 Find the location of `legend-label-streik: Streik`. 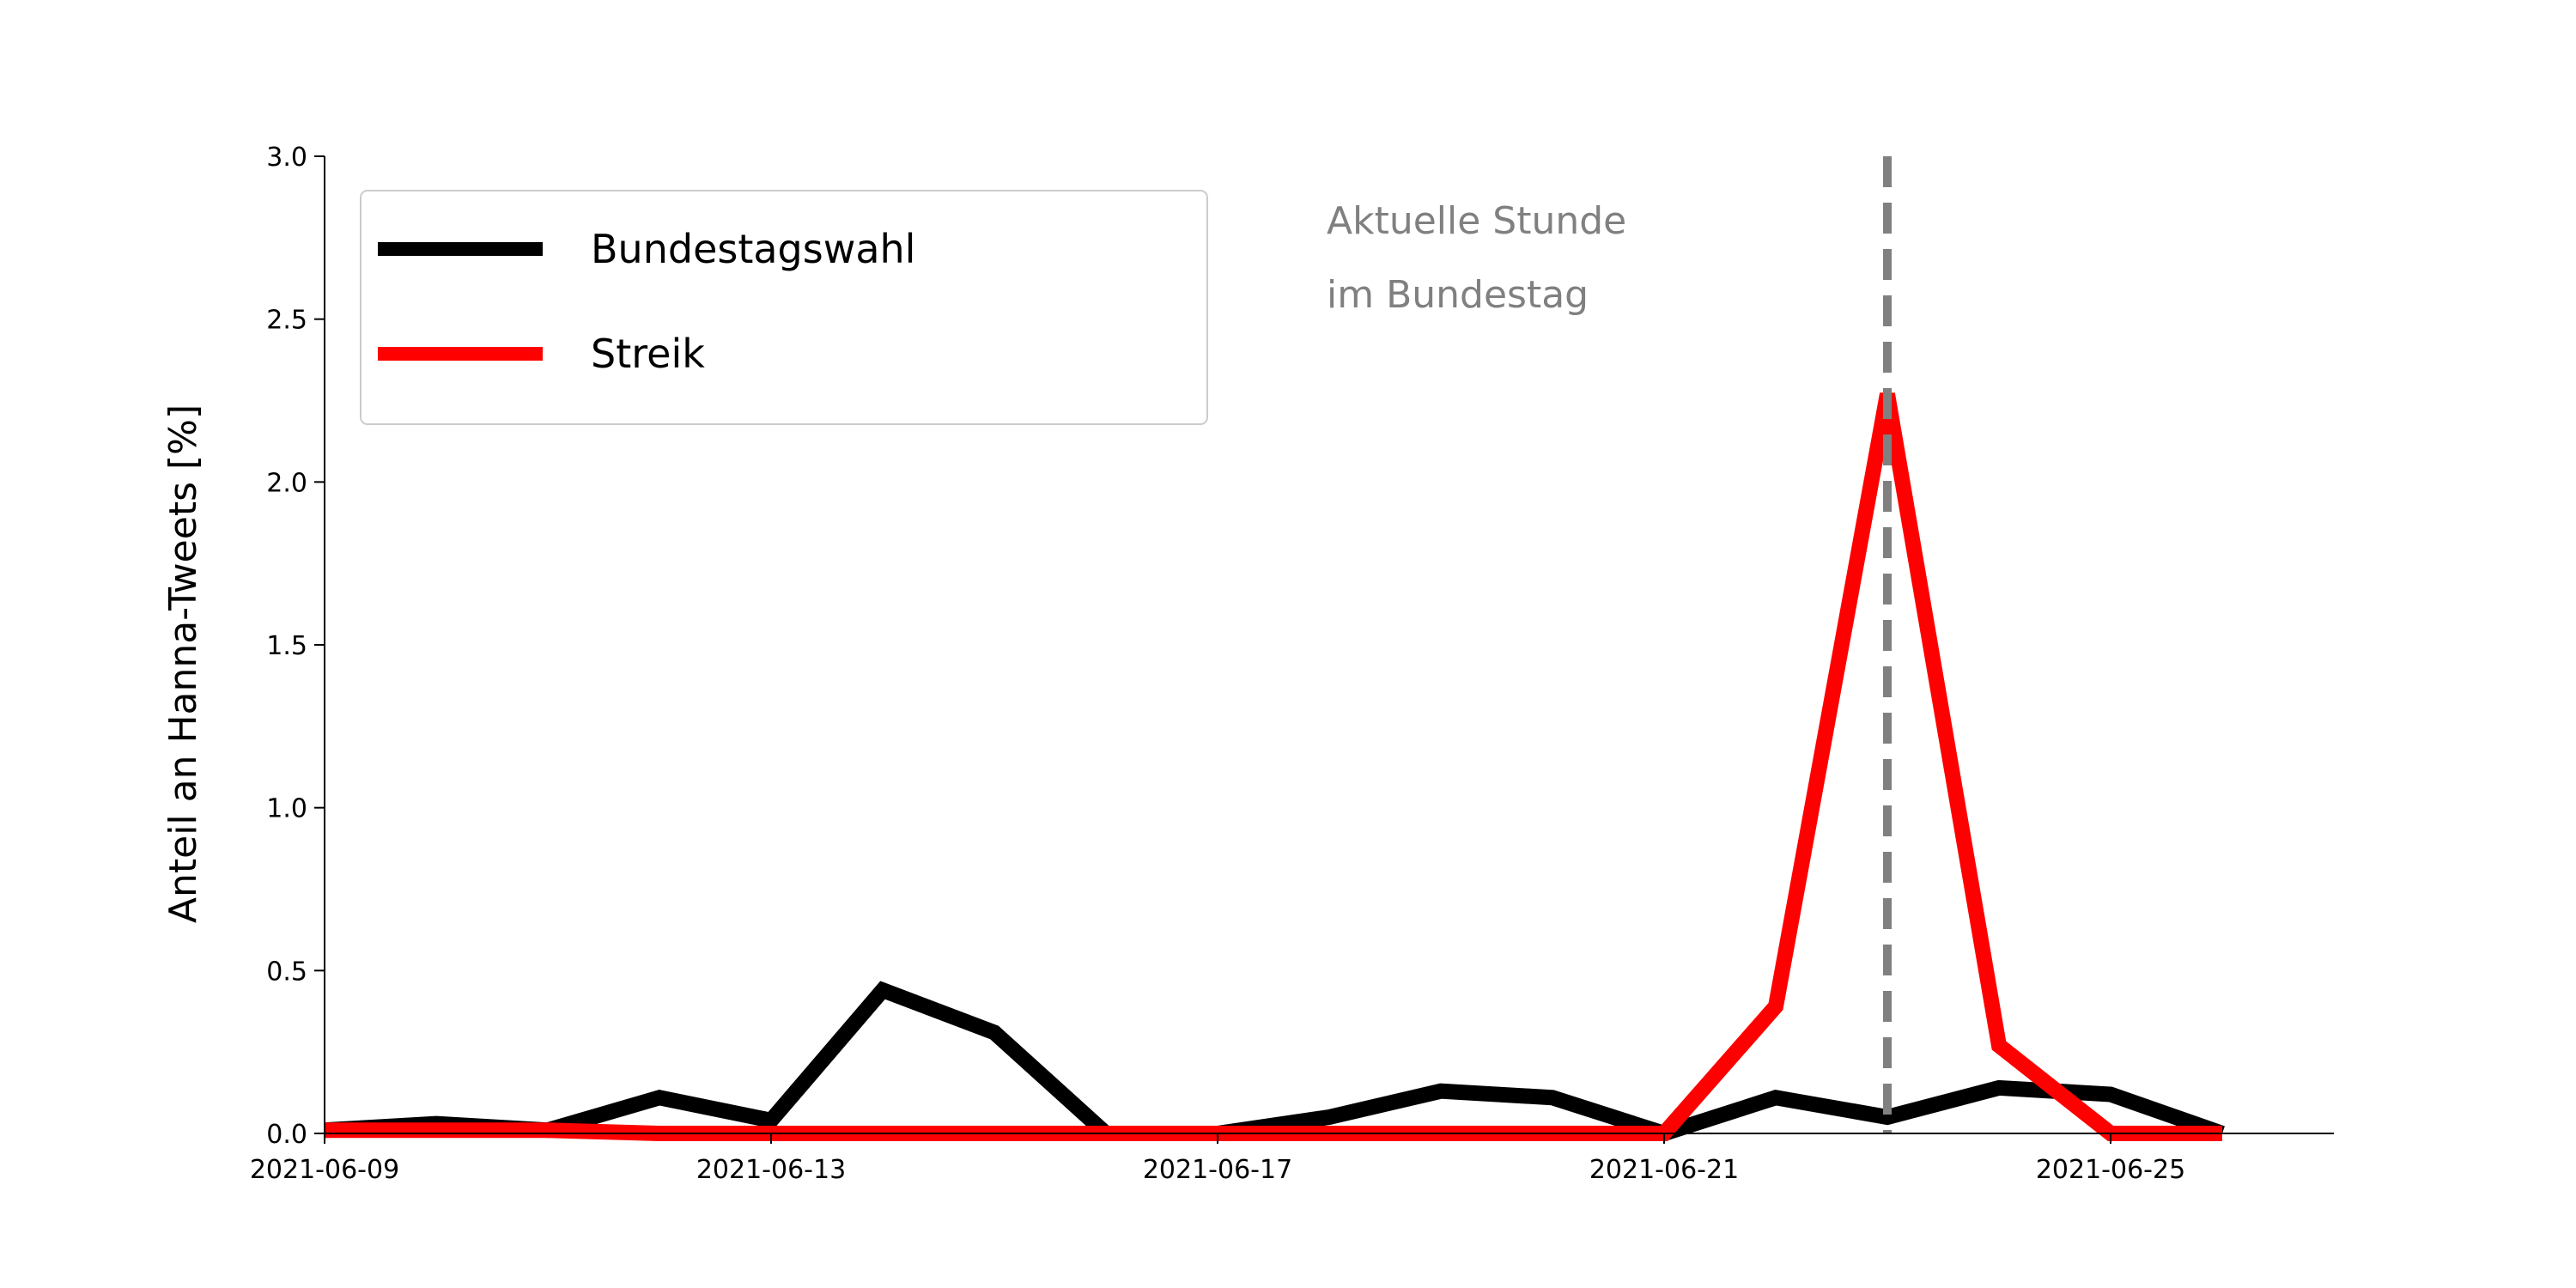

legend-label-streik: Streik is located at coordinates (648, 354).